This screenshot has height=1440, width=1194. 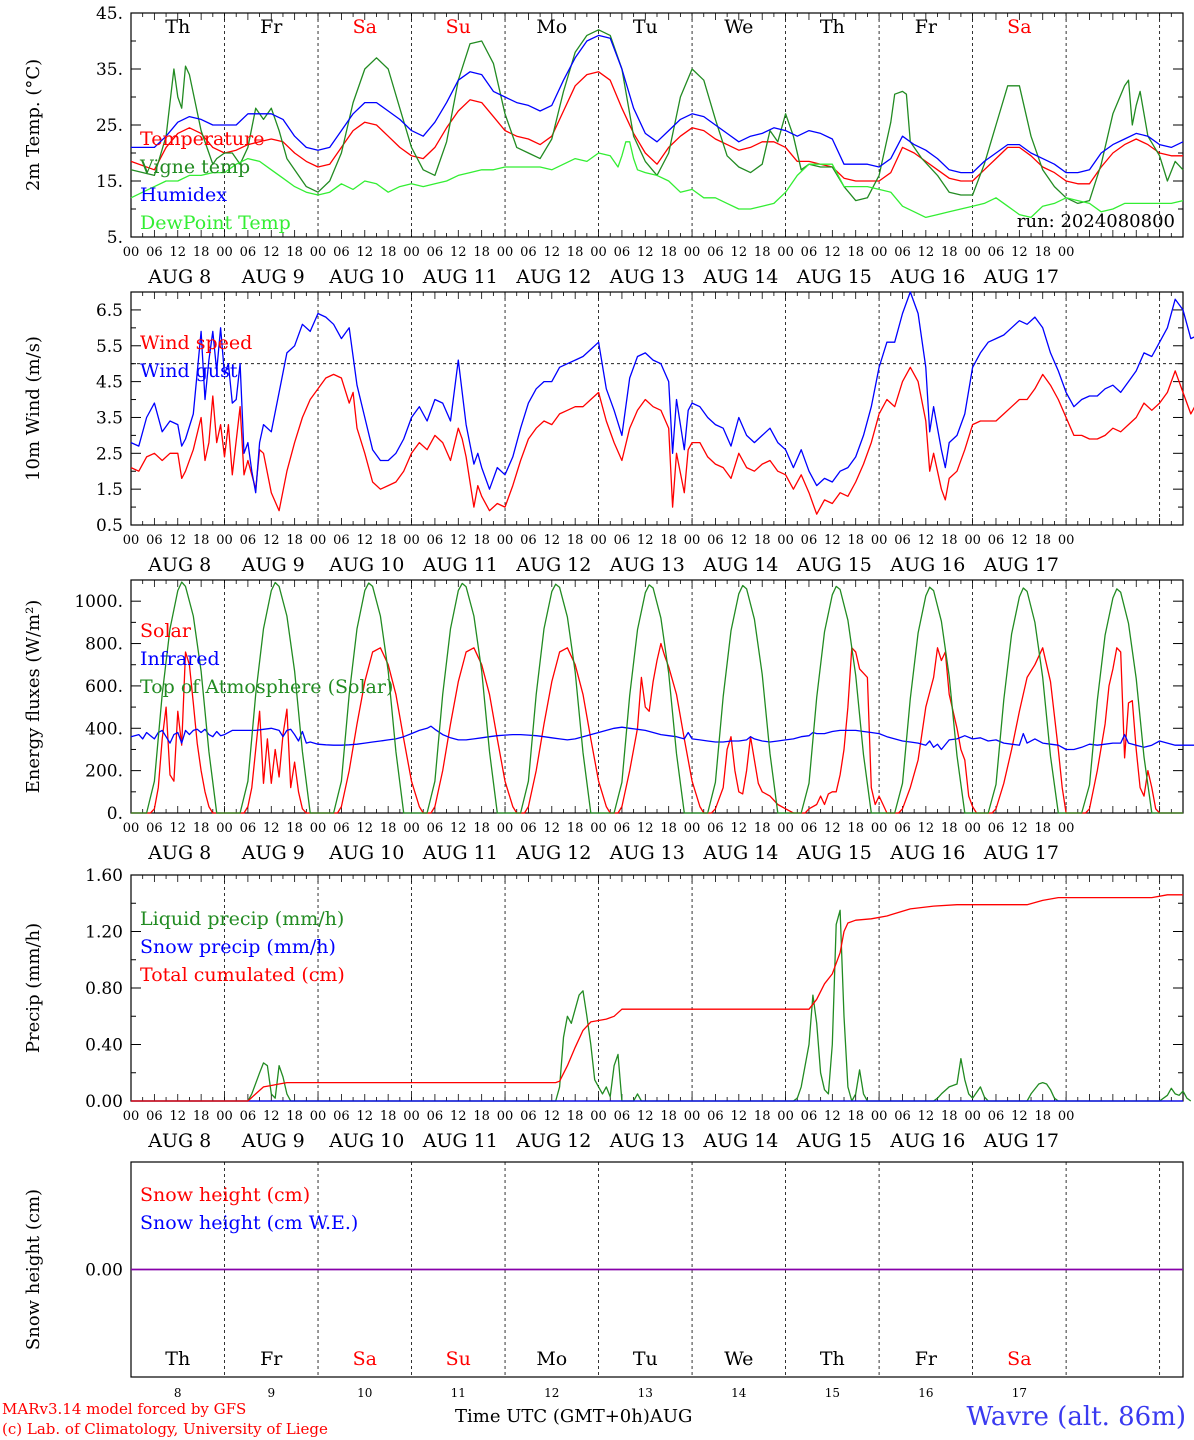 What do you see at coordinates (225, 1195) in the screenshot?
I see `legend-snow_height: Snow height (cm)` at bounding box center [225, 1195].